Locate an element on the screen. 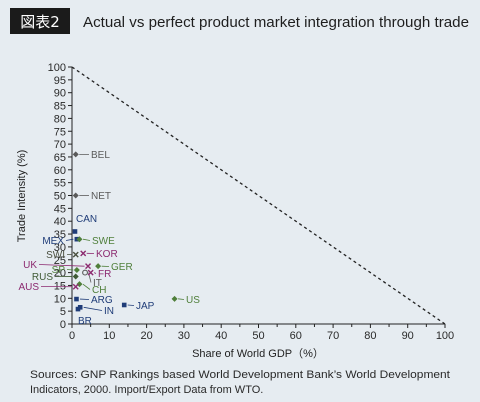  point-label: KOR is located at coordinates (107, 254).